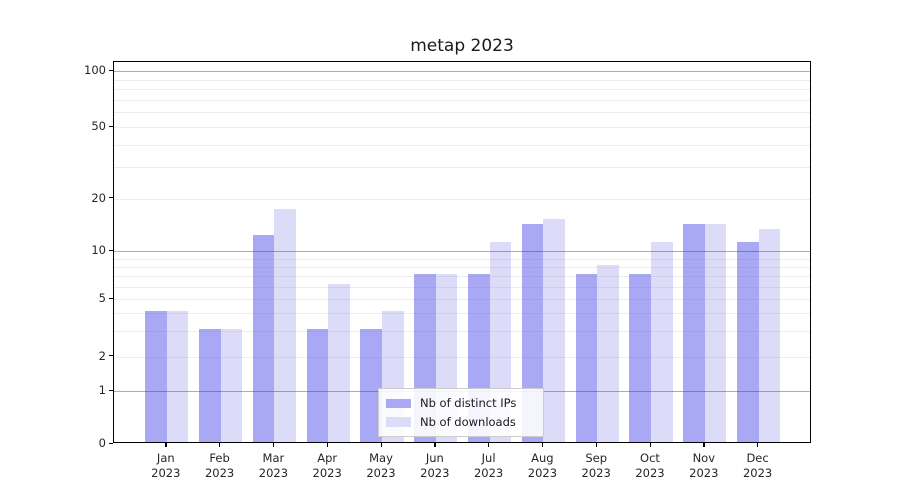 The image size is (900, 500). Describe the element at coordinates (461, 412) in the screenshot. I see `legend: Nb of distinct IPs Nb of downloads` at that location.